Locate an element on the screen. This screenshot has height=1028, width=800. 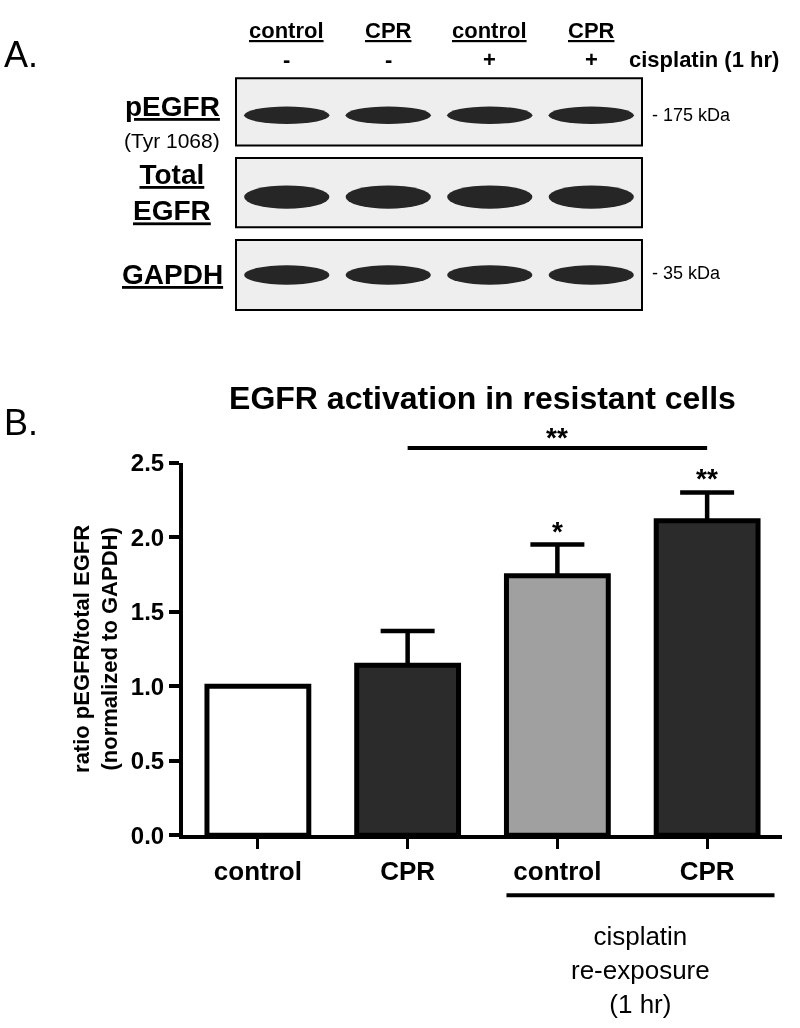
text: (Tyr 1068) is located at coordinates (172, 140).